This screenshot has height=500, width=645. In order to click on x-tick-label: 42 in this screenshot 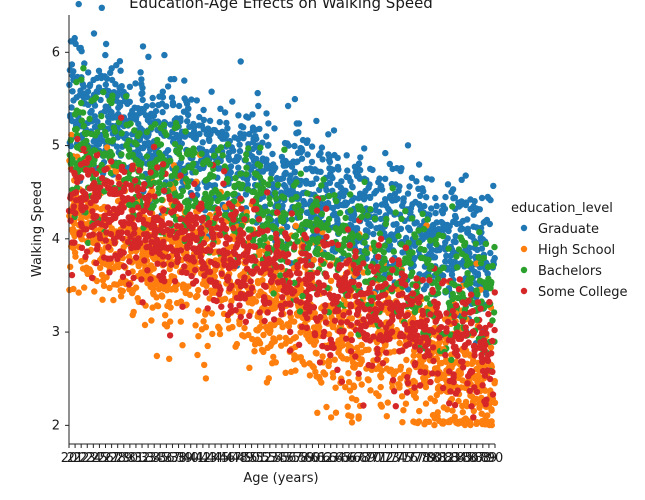, I will do `click(203, 458)`.